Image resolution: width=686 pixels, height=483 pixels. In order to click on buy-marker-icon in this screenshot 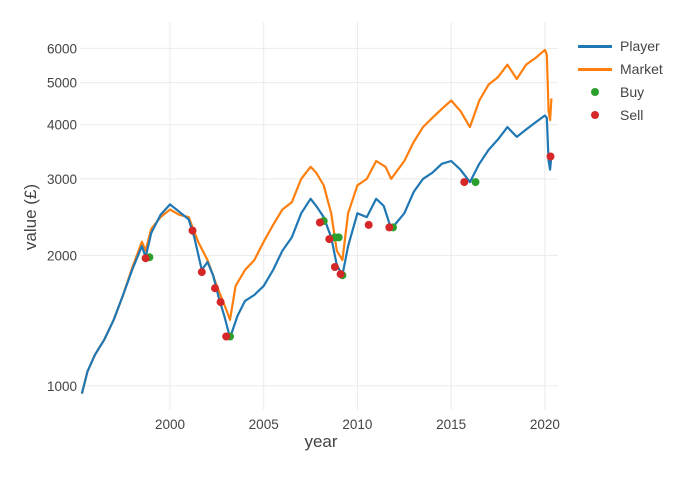, I will do `click(595, 92)`.